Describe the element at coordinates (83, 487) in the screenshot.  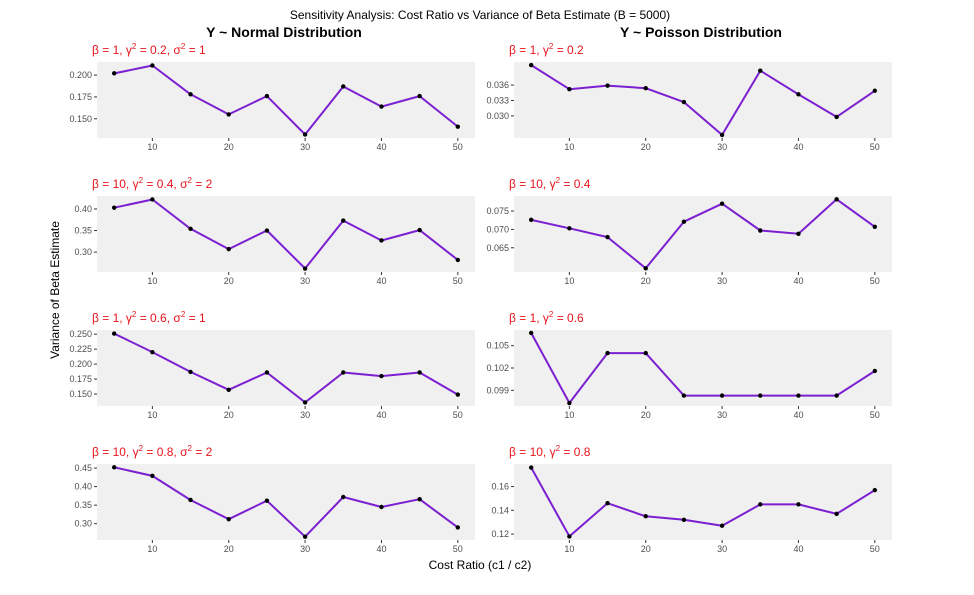
I see `y-tick-label: 0.40` at that location.